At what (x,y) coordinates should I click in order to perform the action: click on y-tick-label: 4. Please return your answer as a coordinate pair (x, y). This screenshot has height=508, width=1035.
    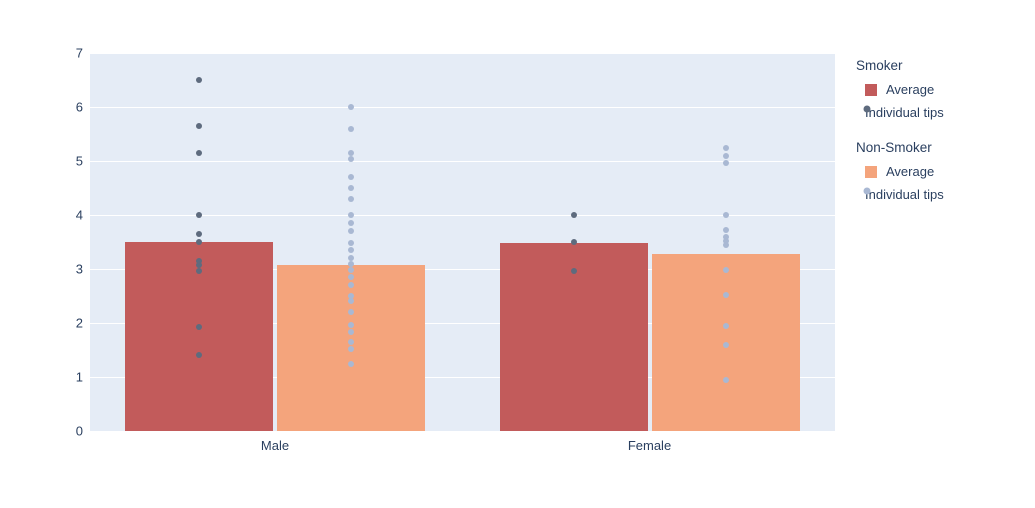
    Looking at the image, I should click on (79, 215).